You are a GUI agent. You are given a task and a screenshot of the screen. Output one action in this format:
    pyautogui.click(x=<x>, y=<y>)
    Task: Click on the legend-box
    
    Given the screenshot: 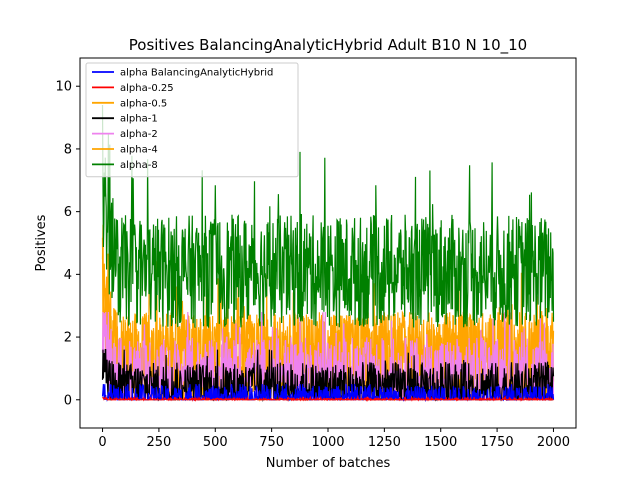 What is the action you would take?
    pyautogui.click(x=192, y=120)
    